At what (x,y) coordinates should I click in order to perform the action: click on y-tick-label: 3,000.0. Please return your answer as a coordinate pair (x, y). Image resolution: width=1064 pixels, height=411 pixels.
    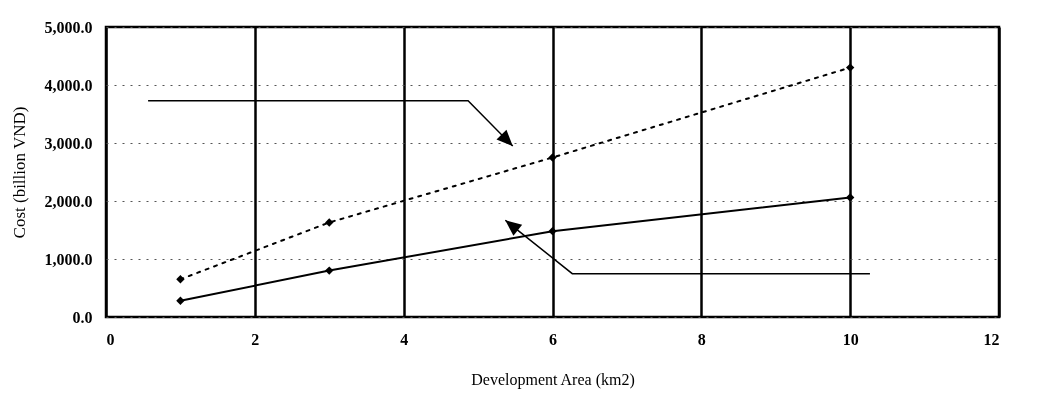
    Looking at the image, I should click on (68, 143).